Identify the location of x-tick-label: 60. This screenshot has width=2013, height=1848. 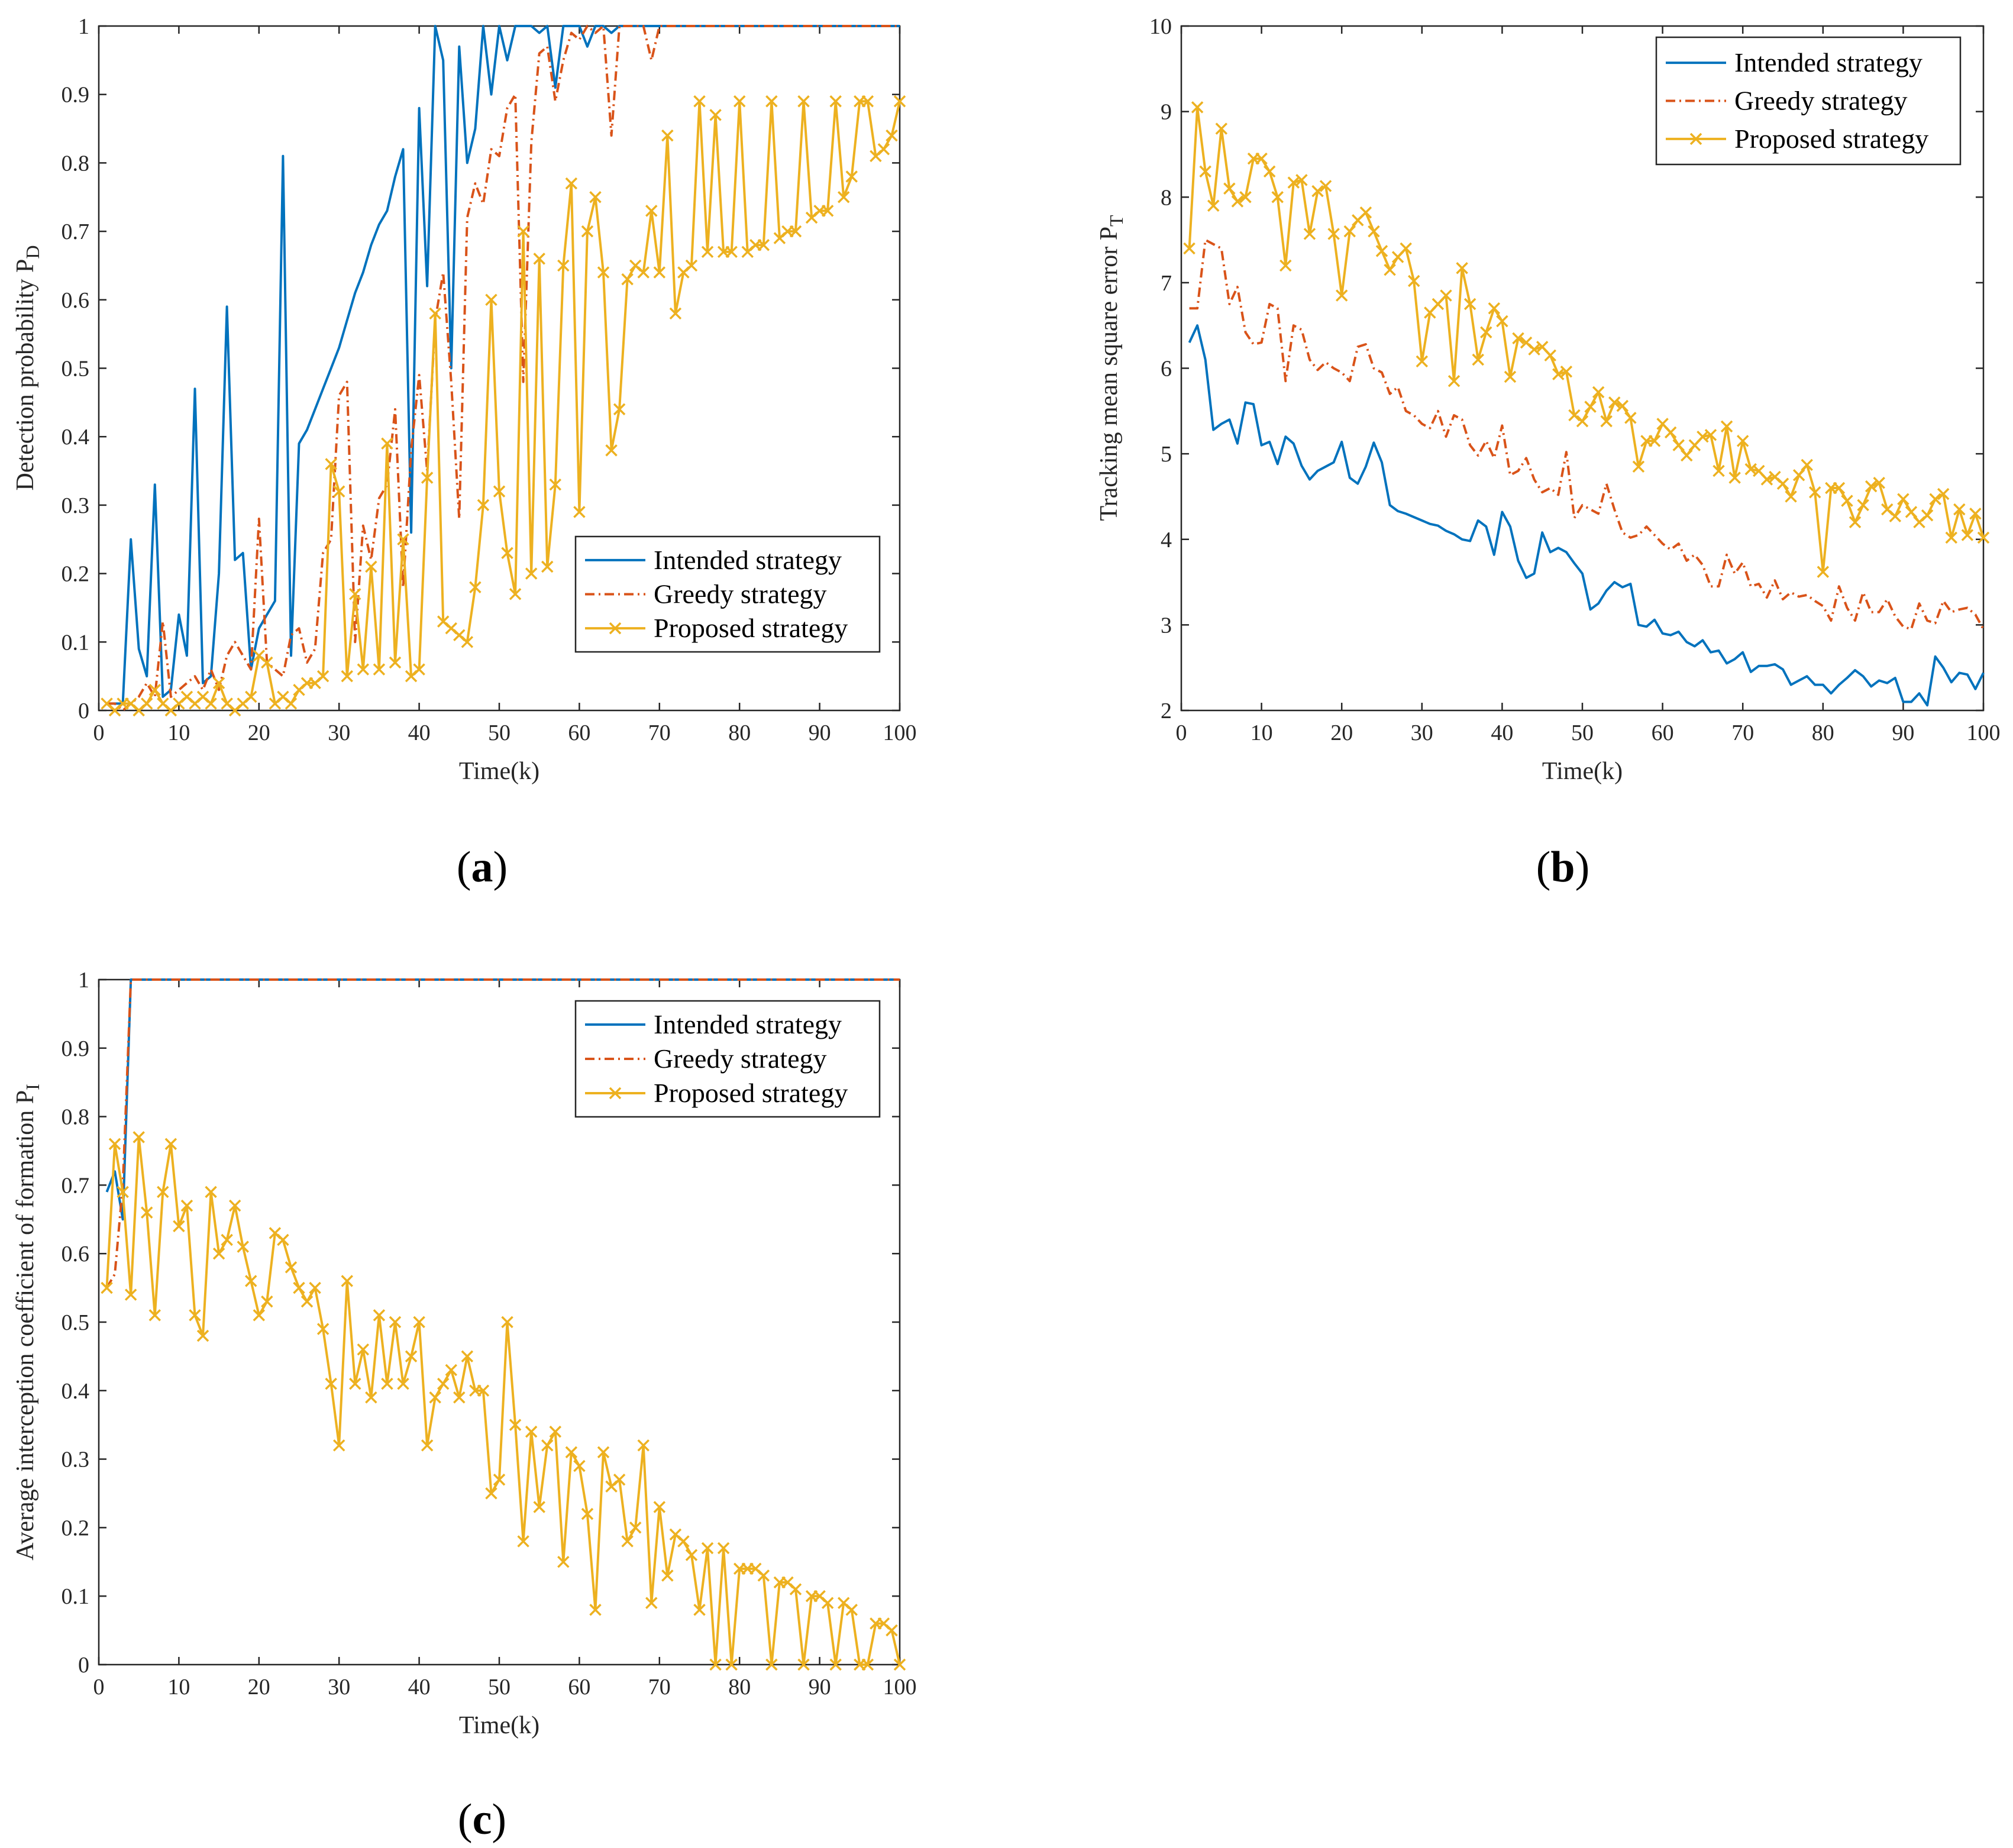
(1663, 733).